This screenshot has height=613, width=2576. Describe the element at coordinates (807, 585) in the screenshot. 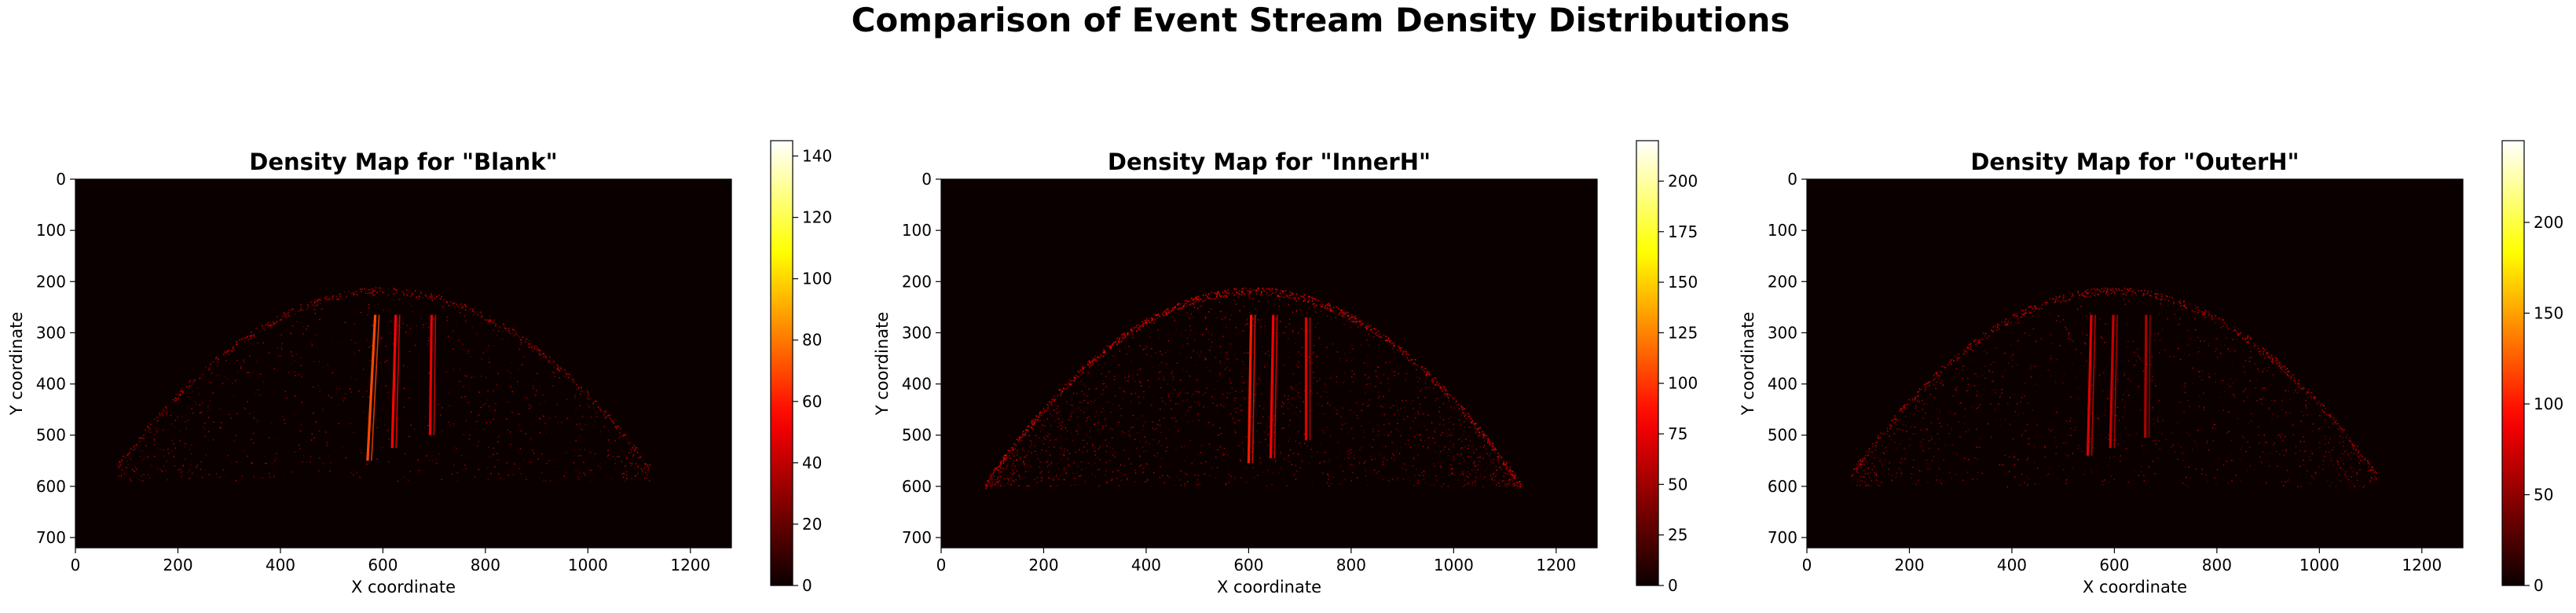

I see `colorbar-tick-label: 0` at that location.